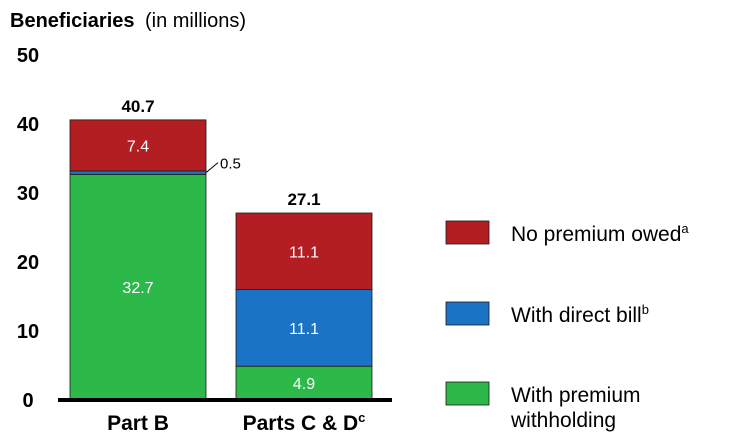 The height and width of the screenshot is (437, 732). I want to click on y-tick-label: 50, so click(28, 56).